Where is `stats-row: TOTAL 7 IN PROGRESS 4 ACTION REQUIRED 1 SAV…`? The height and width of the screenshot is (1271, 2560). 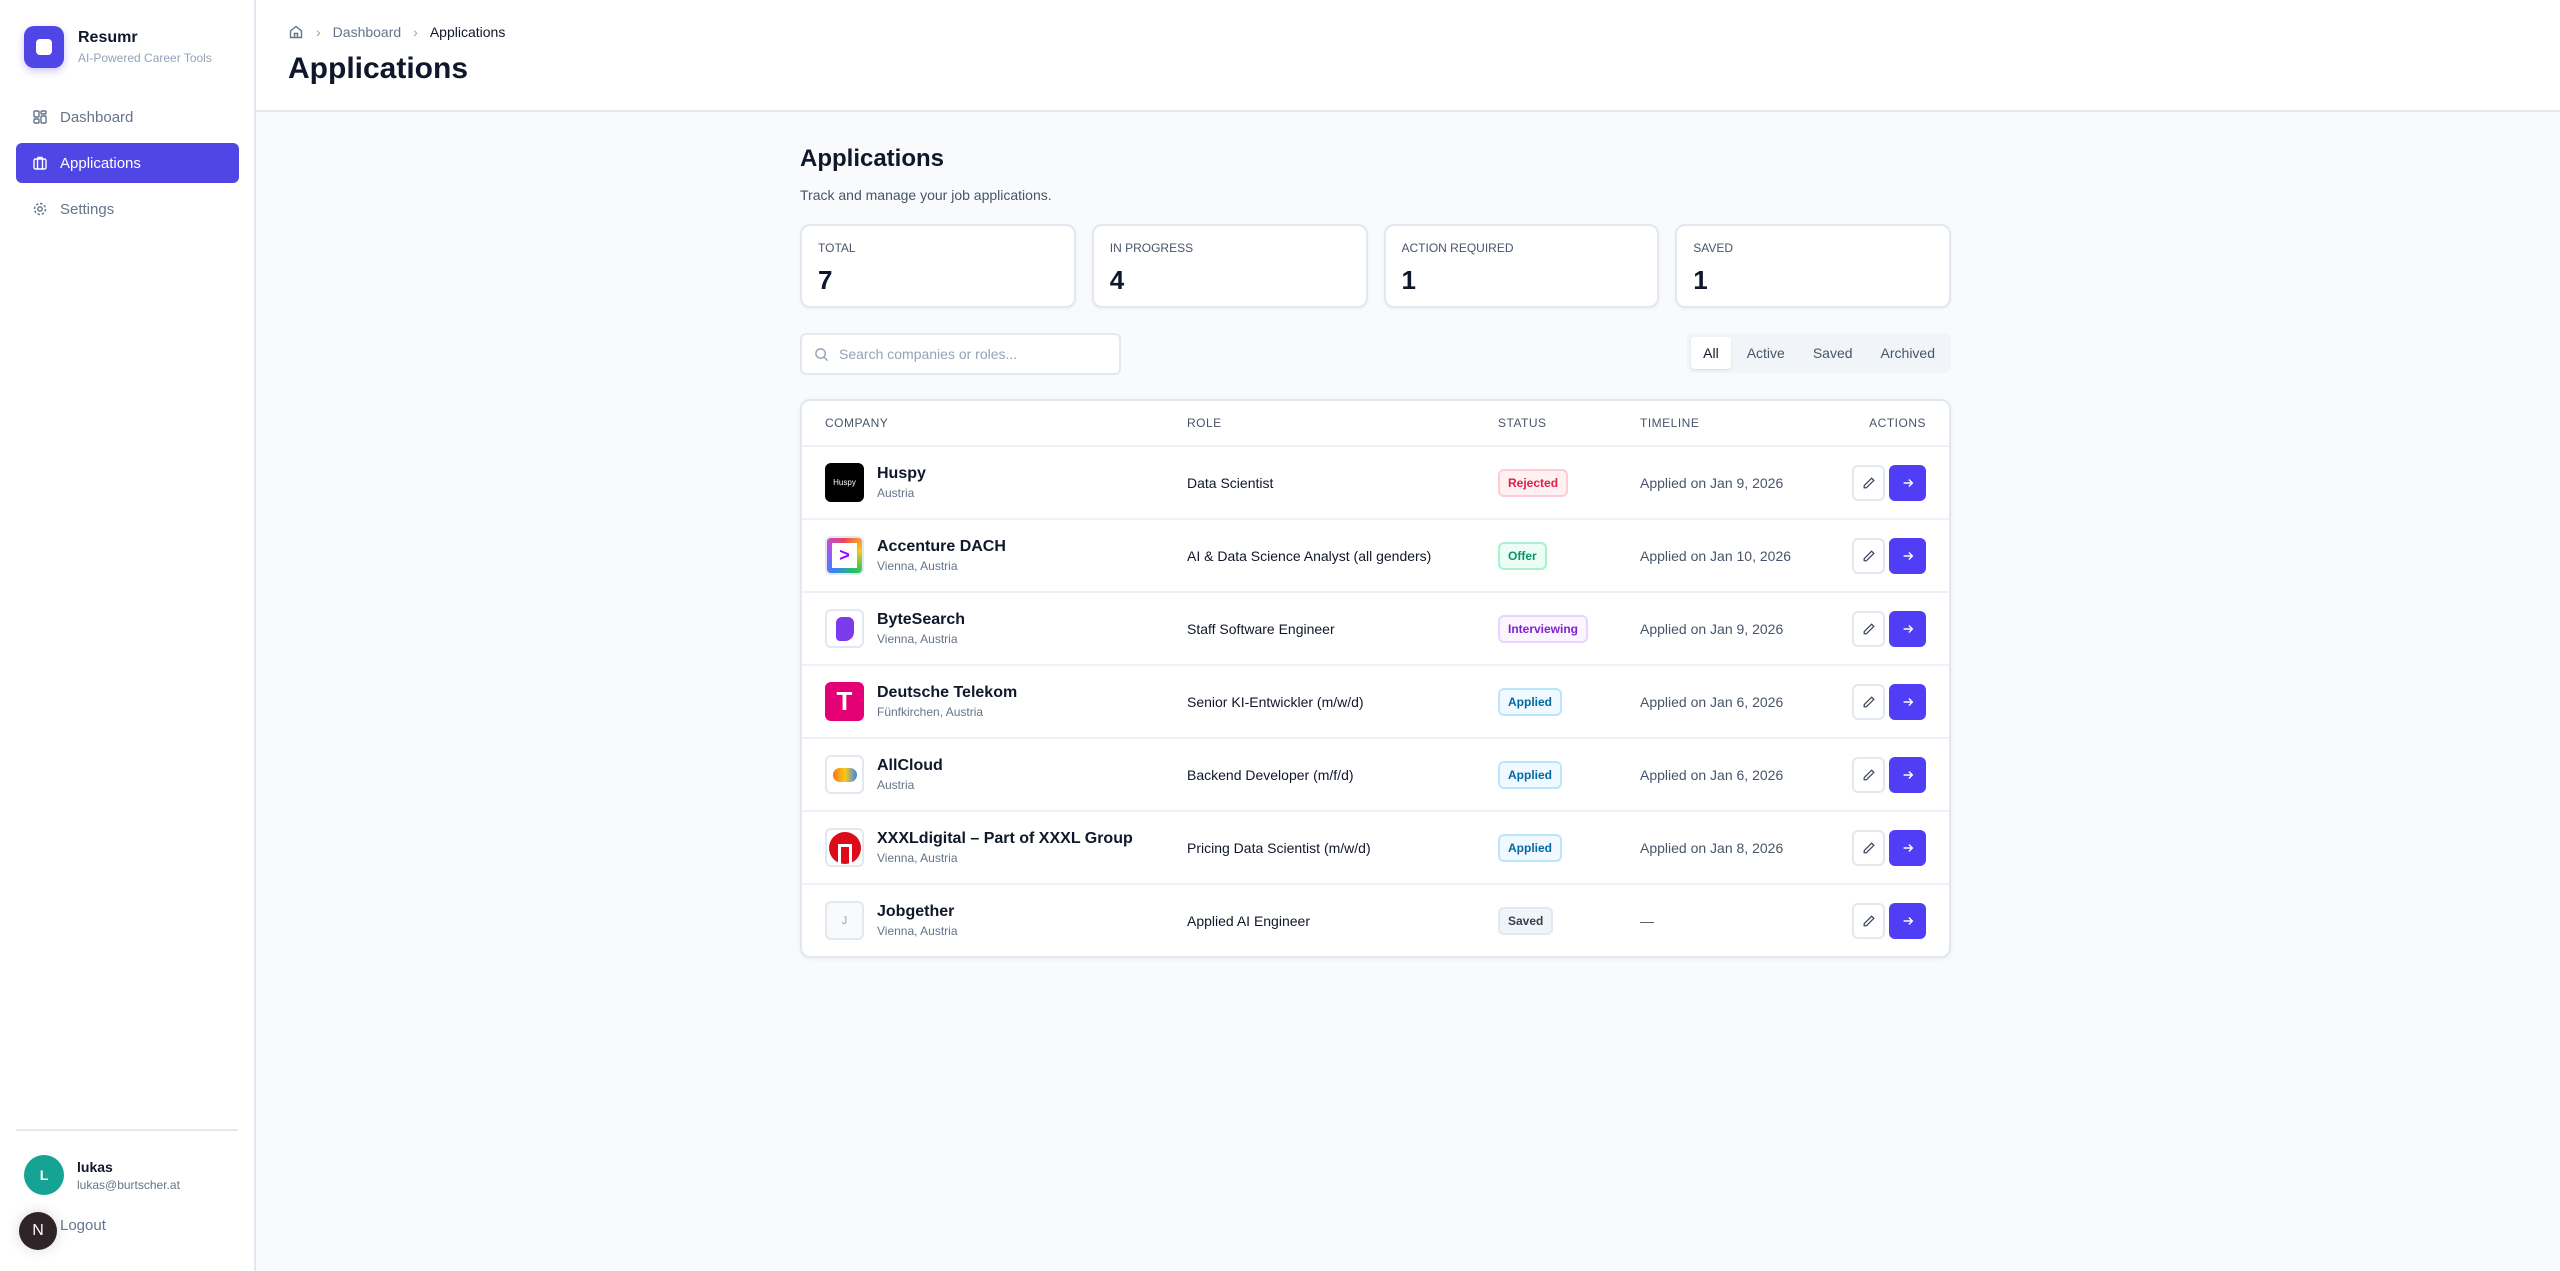
stats-row: TOTAL 7 IN PROGRESS 4 ACTION REQUIRED 1 SAV… is located at coordinates (1375, 266).